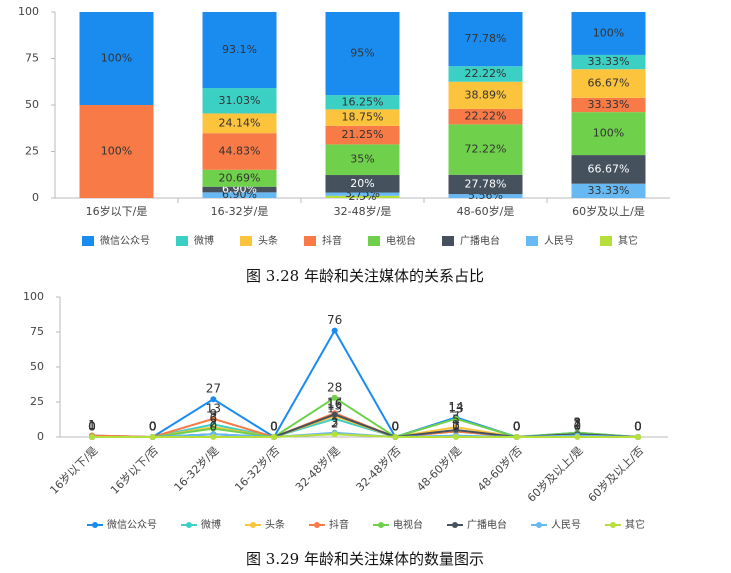  I want to click on x-tick-label: 16-32岁/否, so click(257, 468).